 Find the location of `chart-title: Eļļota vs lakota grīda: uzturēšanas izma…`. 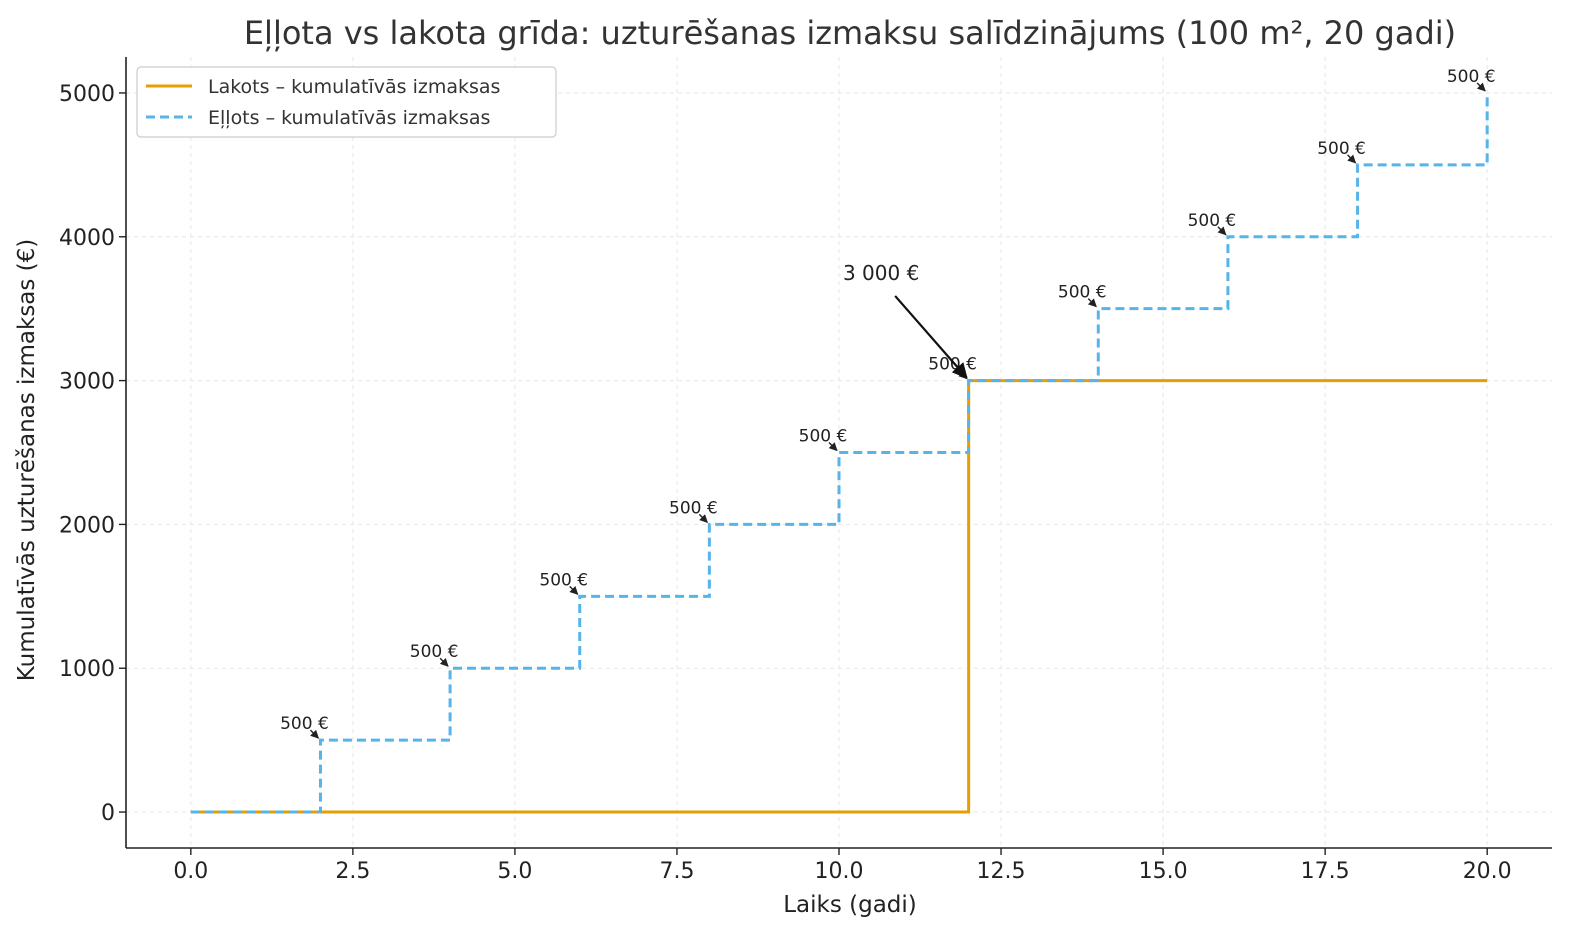

chart-title: Eļļota vs lakota grīda: uzturēšanas izma… is located at coordinates (850, 33).